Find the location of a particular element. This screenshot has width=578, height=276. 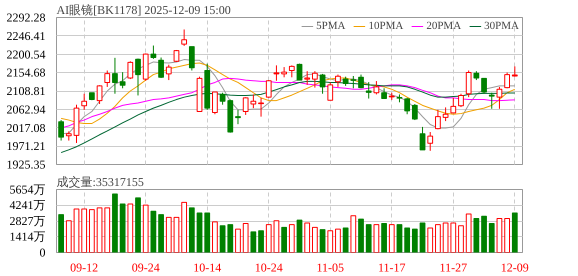

y-tick-label: 1925.35 is located at coordinates (26, 165).